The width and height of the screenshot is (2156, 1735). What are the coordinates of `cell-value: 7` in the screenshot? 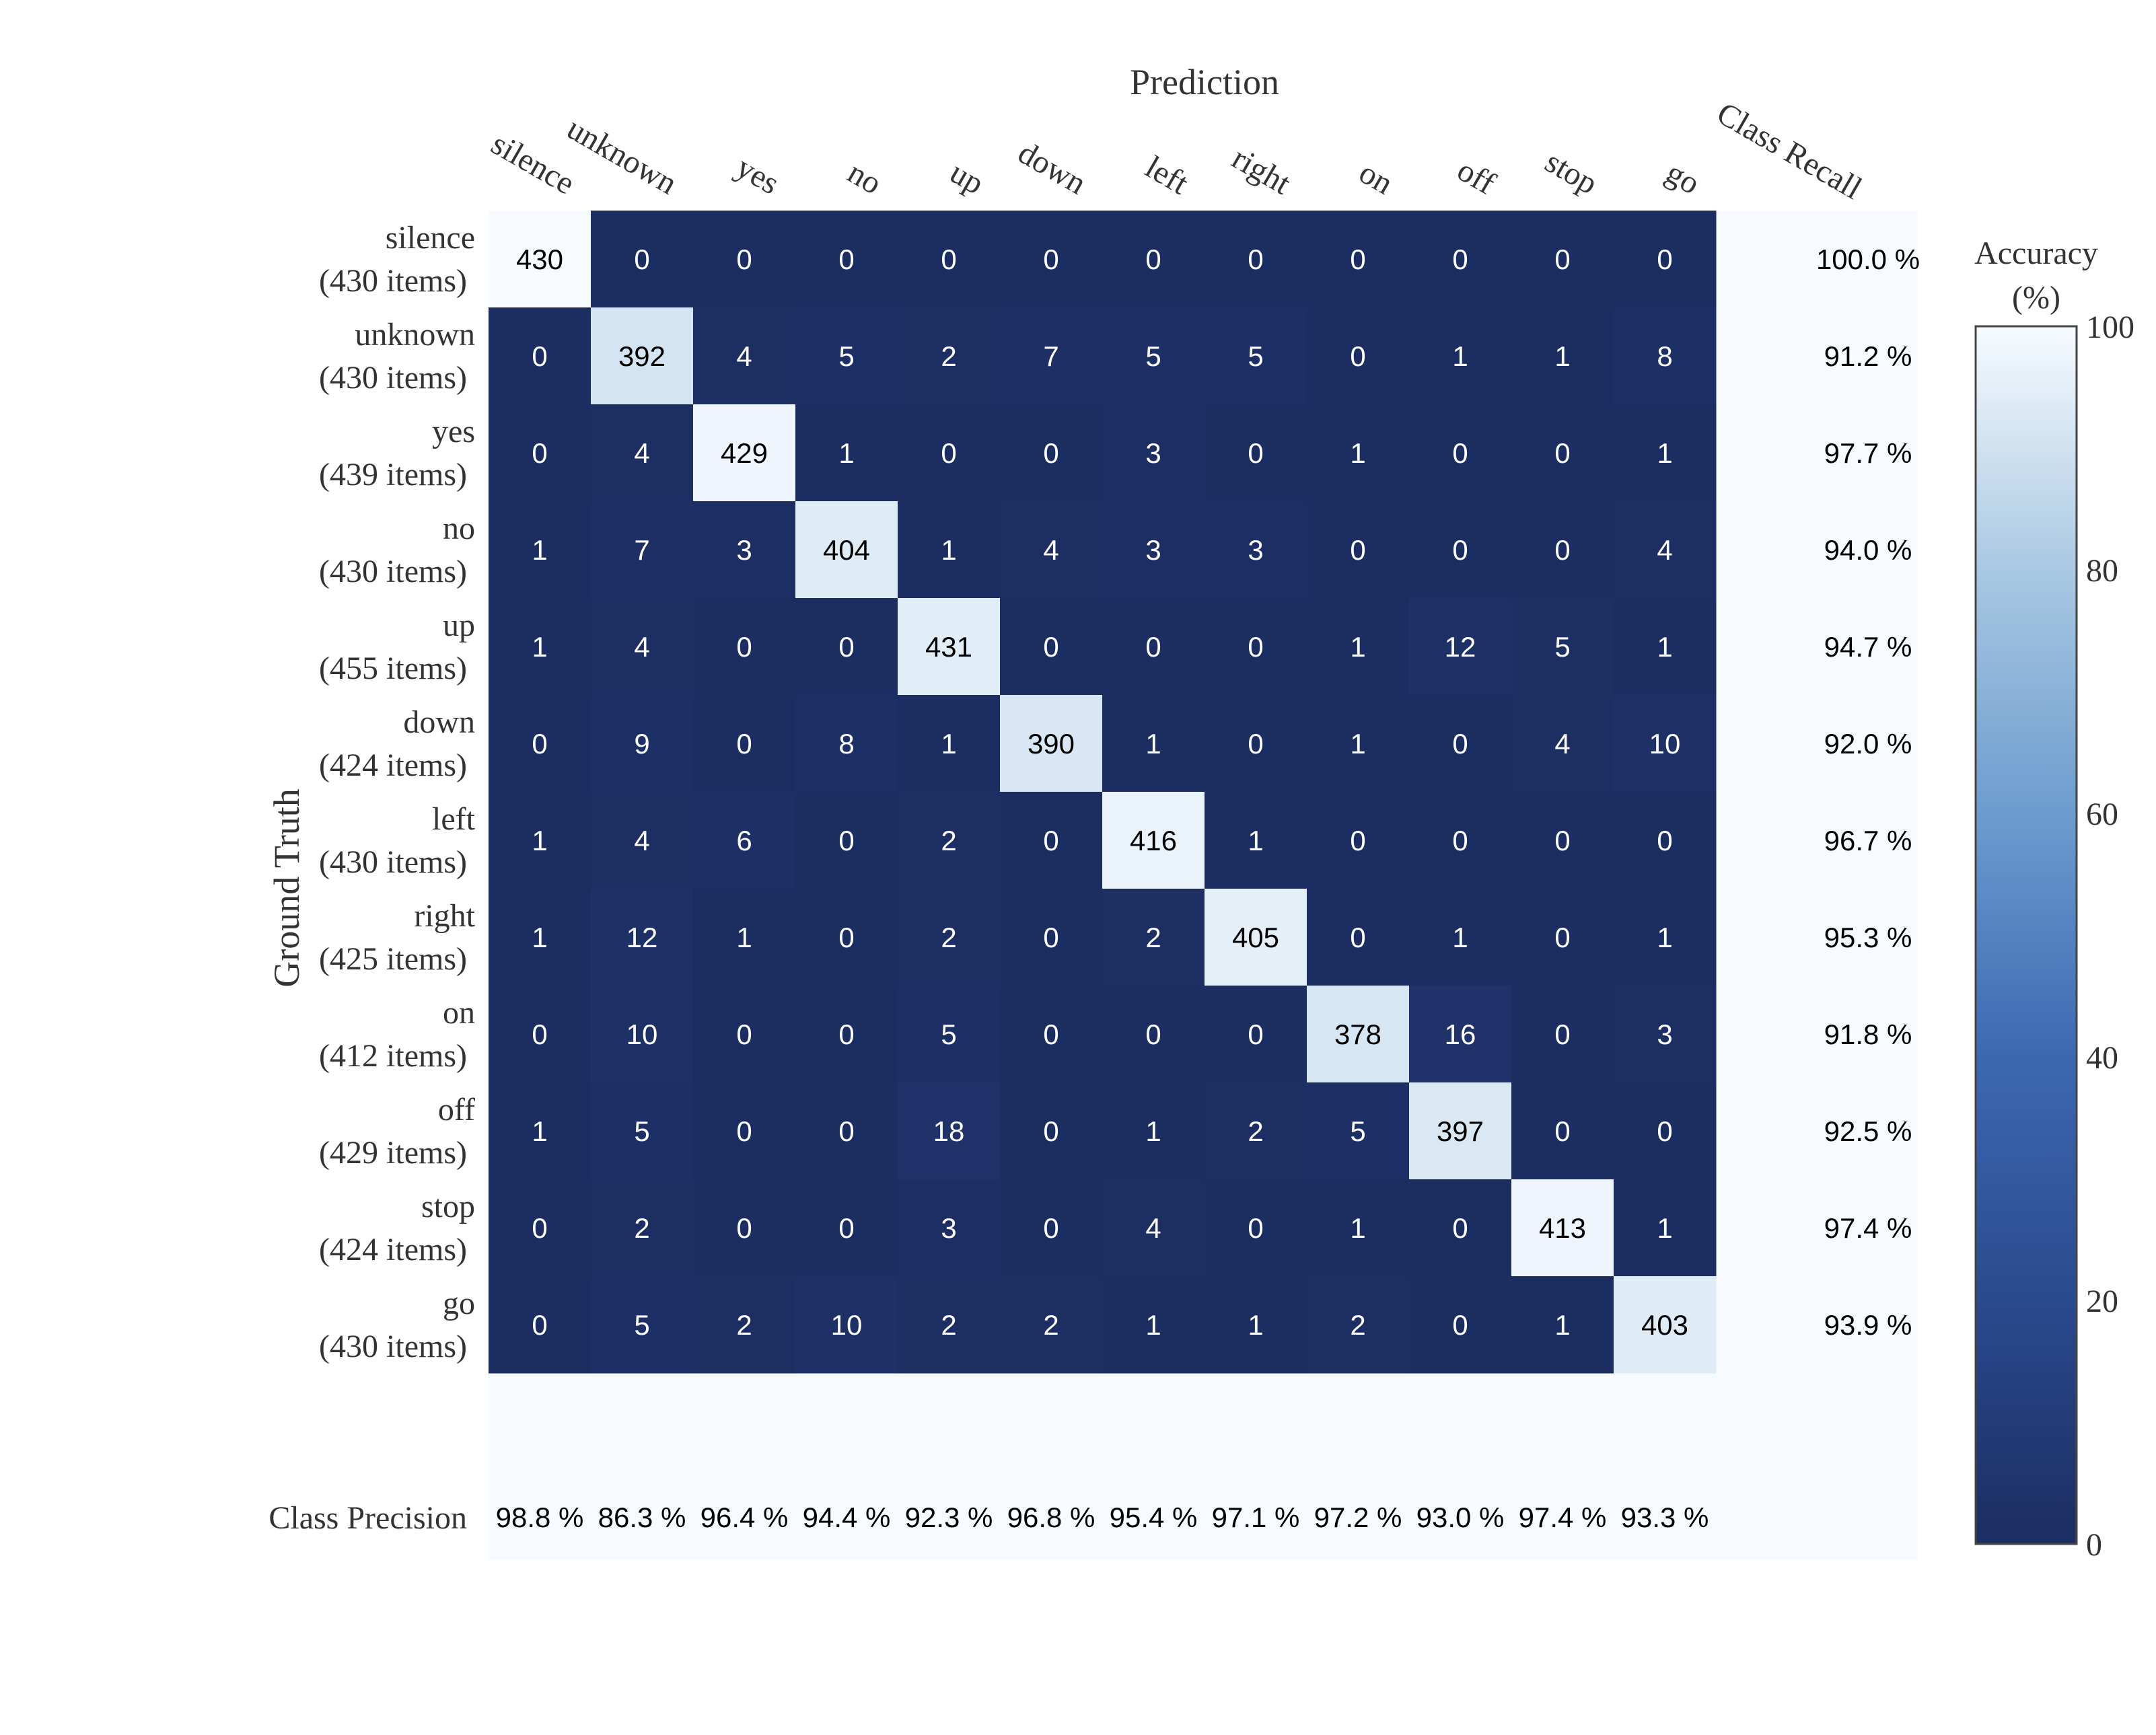 It's located at (1050, 356).